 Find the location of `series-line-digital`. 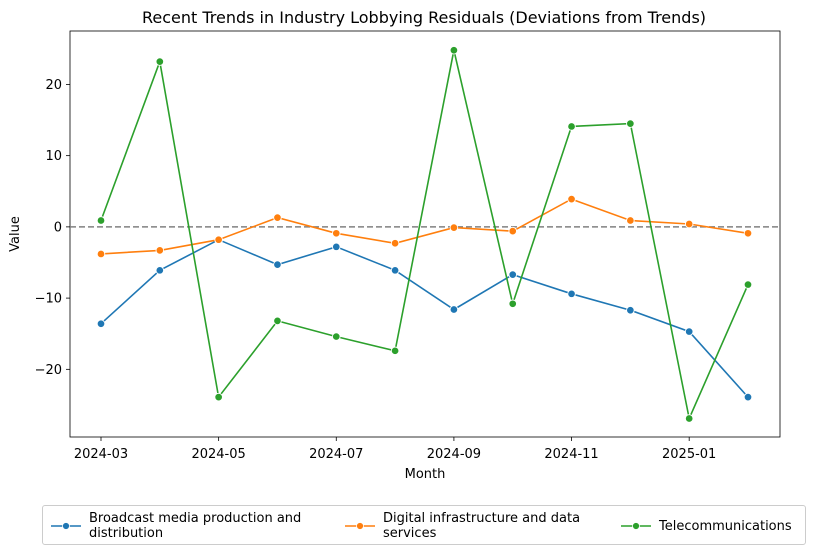

series-line-digital is located at coordinates (424, 226).